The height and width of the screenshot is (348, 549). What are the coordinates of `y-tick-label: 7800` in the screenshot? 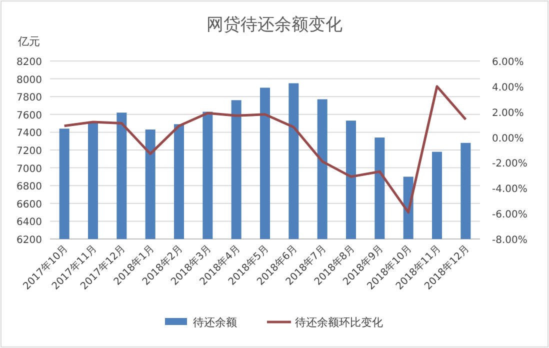 It's located at (29, 98).